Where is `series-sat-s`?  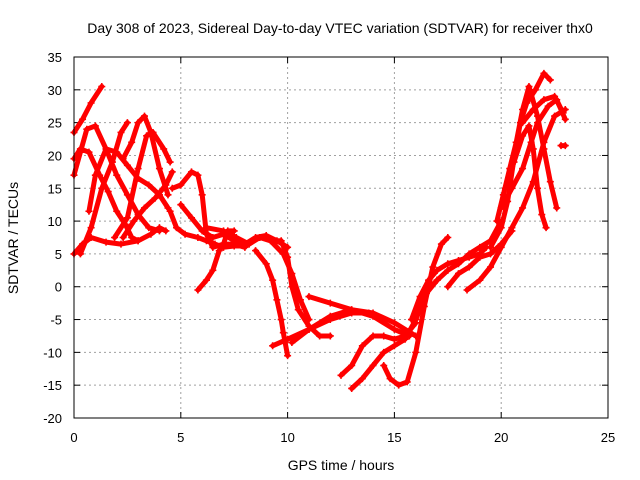 series-sat-s is located at coordinates (362, 316).